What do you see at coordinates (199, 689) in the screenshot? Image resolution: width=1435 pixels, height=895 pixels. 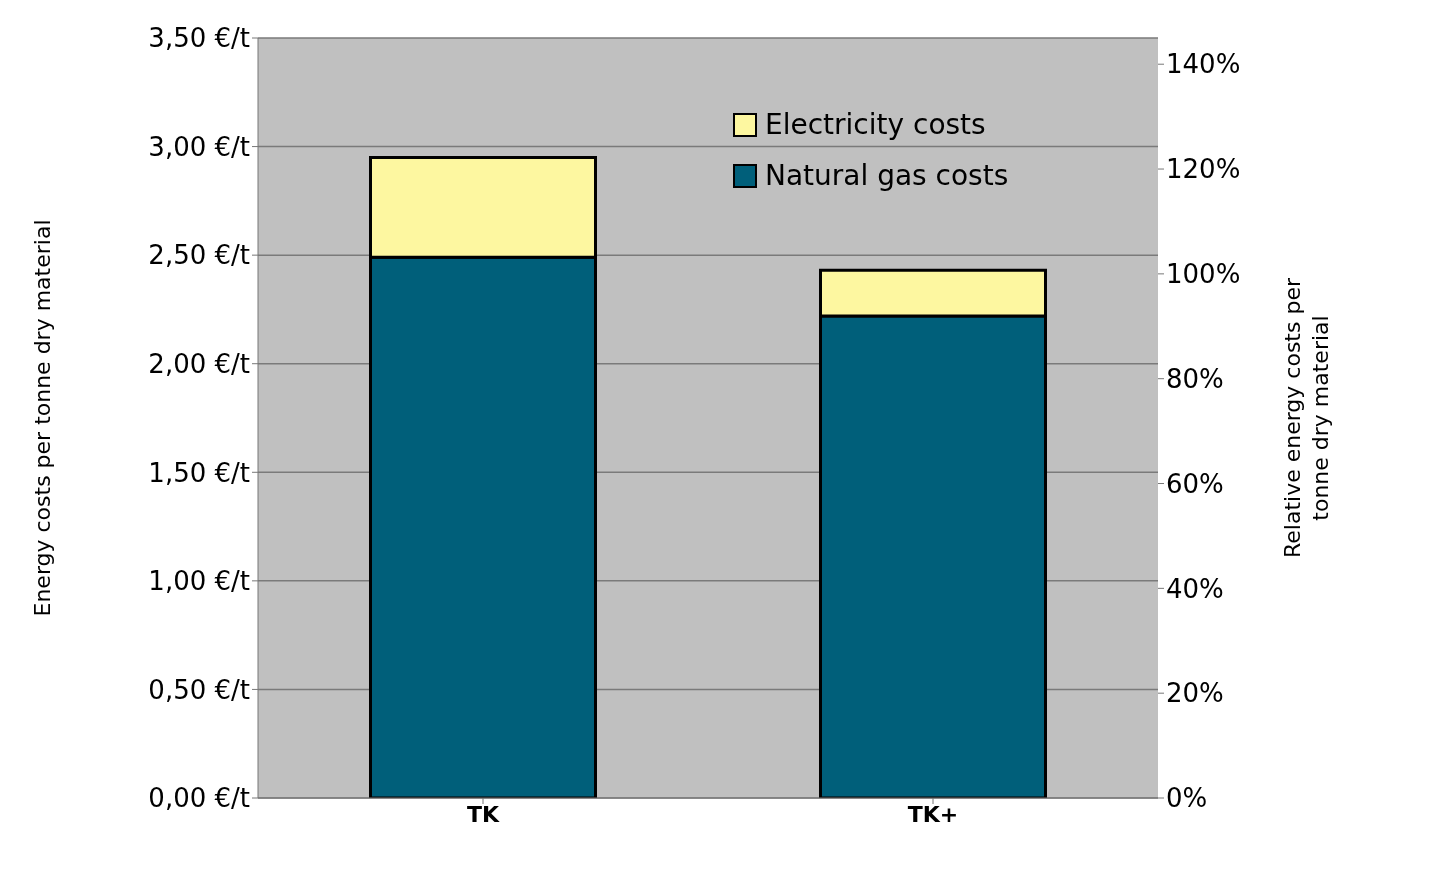 I see `y-tick-label: 0,50 €/t` at bounding box center [199, 689].